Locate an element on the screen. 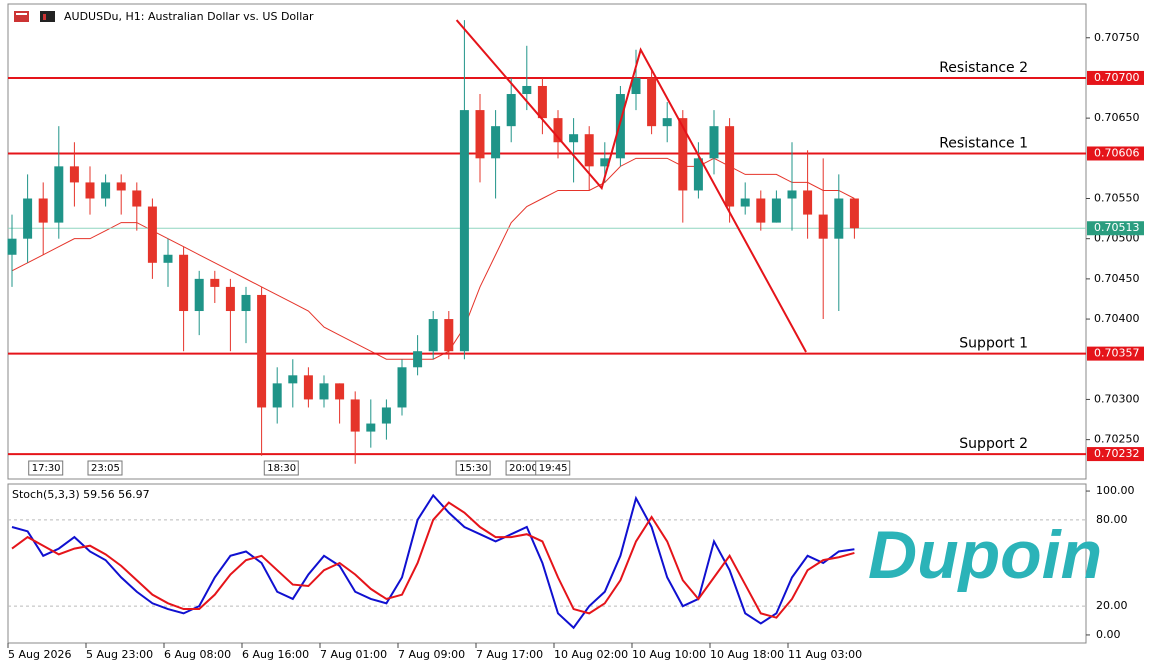 Image resolution: width=1149 pixels, height=667 pixels. x-tick-label: 5 Aug 23:00 is located at coordinates (119, 654).